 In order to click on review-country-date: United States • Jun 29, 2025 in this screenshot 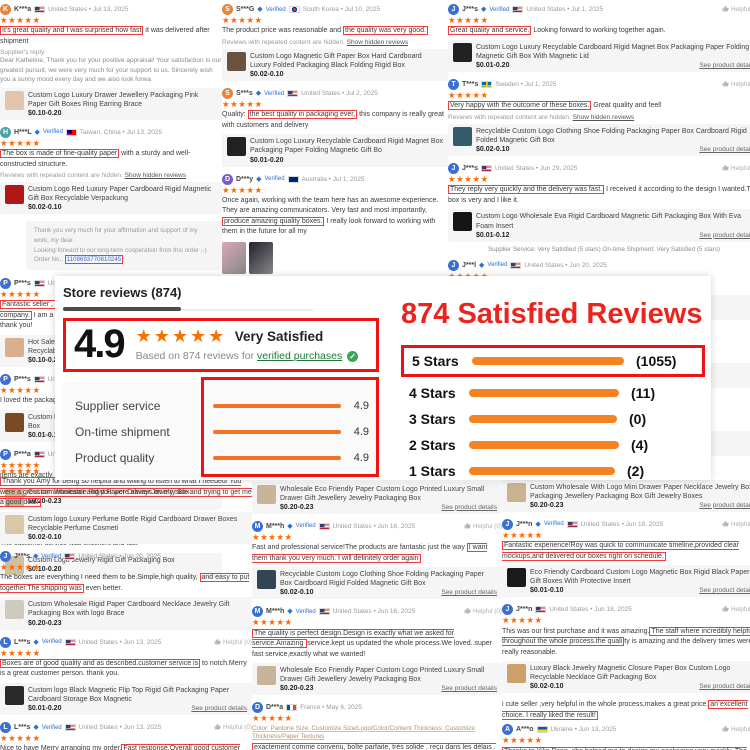, I will do `click(536, 169)`.